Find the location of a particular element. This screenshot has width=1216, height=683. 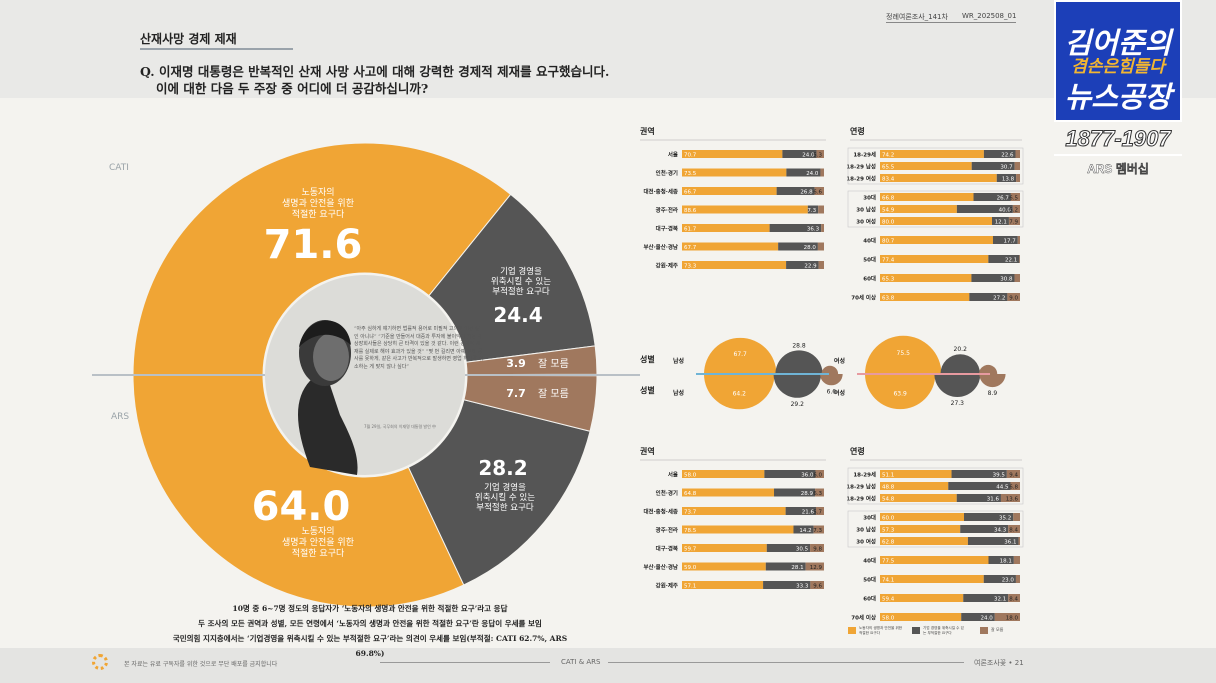

legend-swatch-safety is located at coordinates (852, 630).